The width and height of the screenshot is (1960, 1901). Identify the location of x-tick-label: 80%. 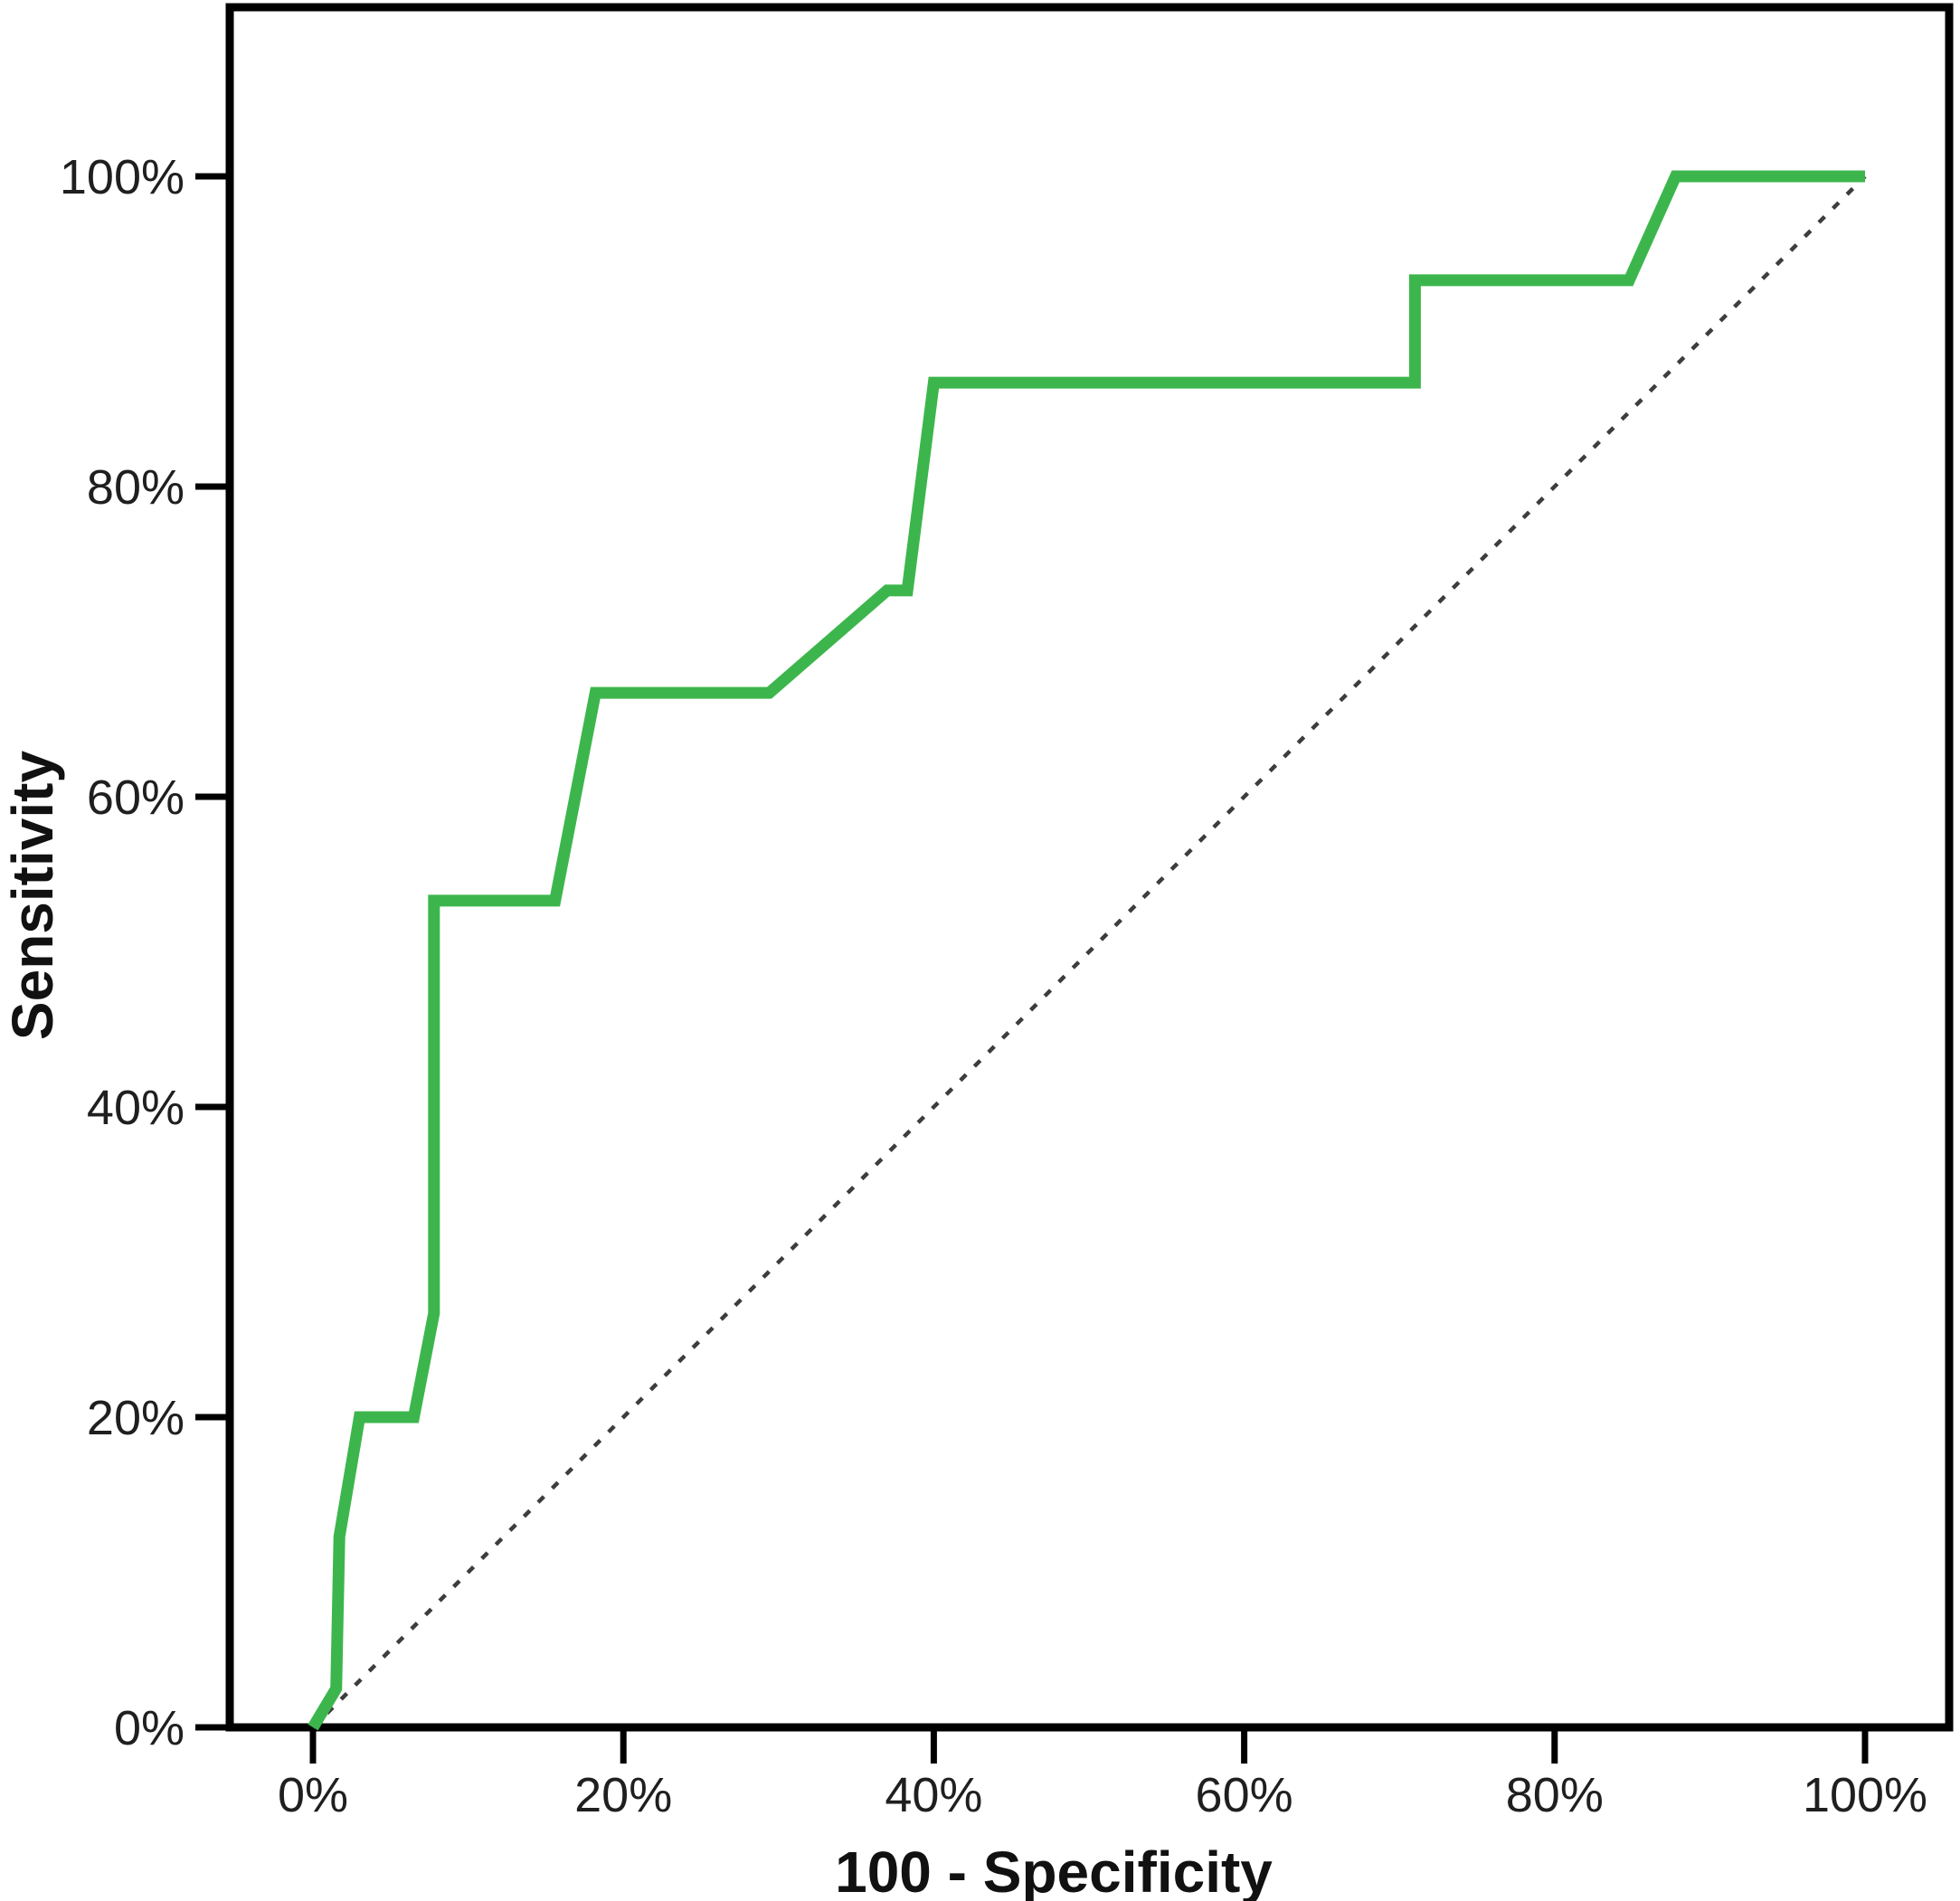
(1555, 1795).